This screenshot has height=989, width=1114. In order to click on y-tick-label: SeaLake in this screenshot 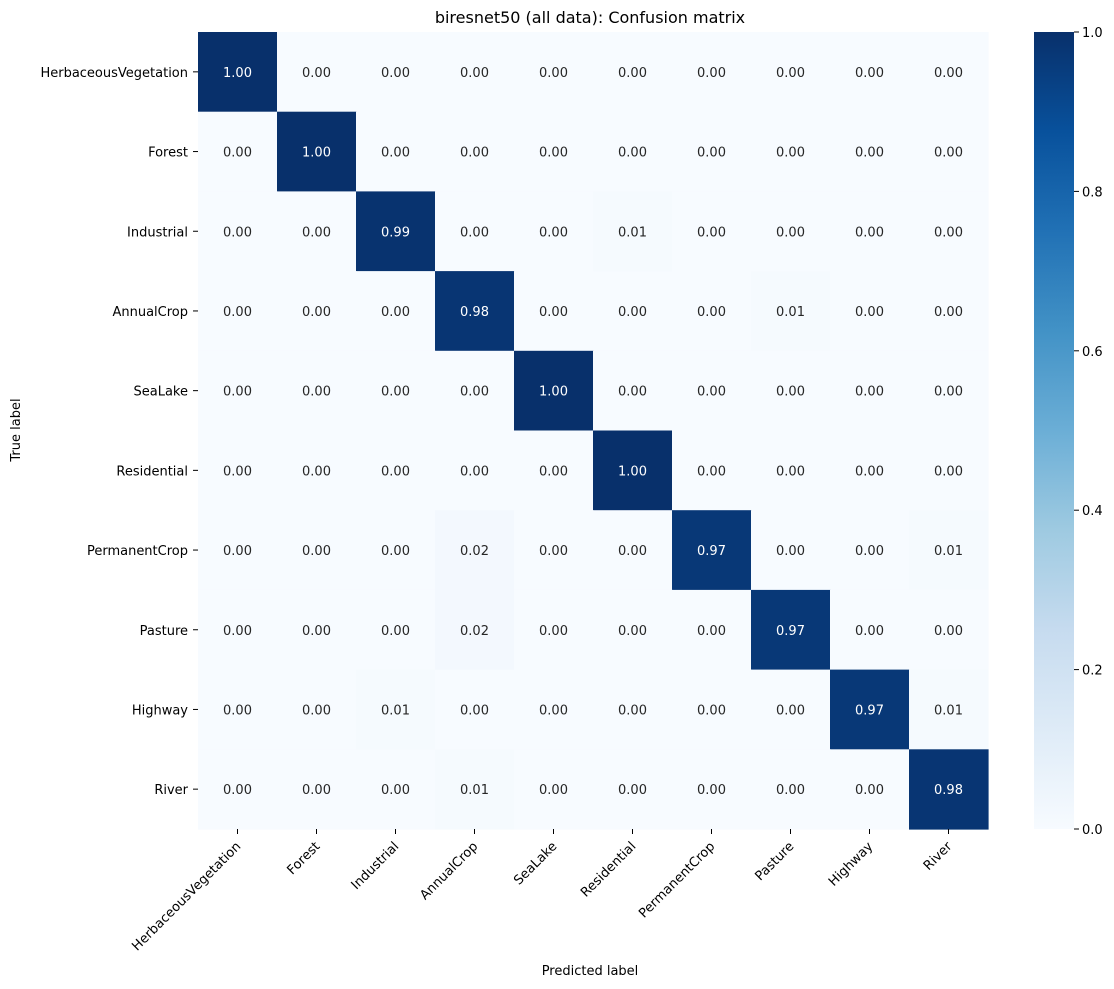, I will do `click(161, 392)`.